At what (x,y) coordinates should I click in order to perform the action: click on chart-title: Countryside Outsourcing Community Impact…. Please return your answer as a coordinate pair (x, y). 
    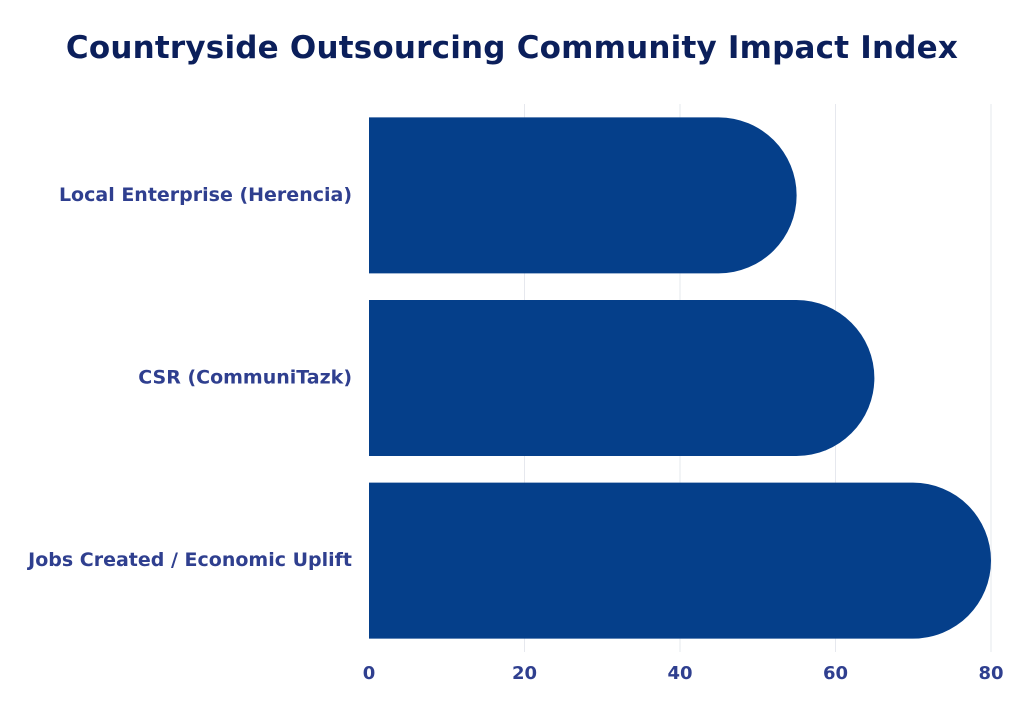
    Looking at the image, I should click on (512, 48).